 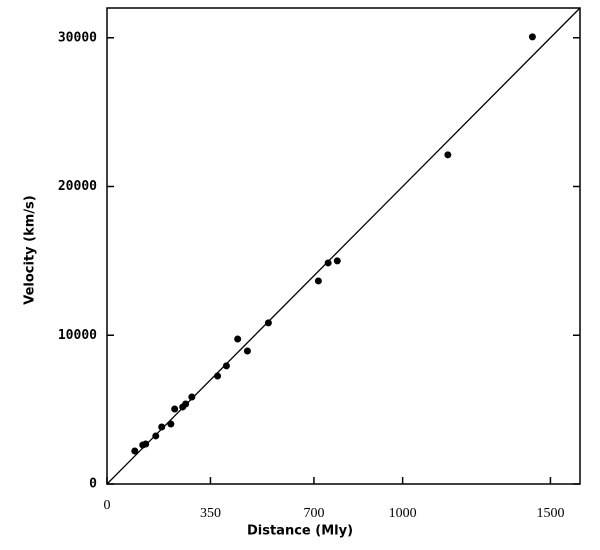 What do you see at coordinates (300, 531) in the screenshot?
I see `x-axis-label: Distance (Mly)` at bounding box center [300, 531].